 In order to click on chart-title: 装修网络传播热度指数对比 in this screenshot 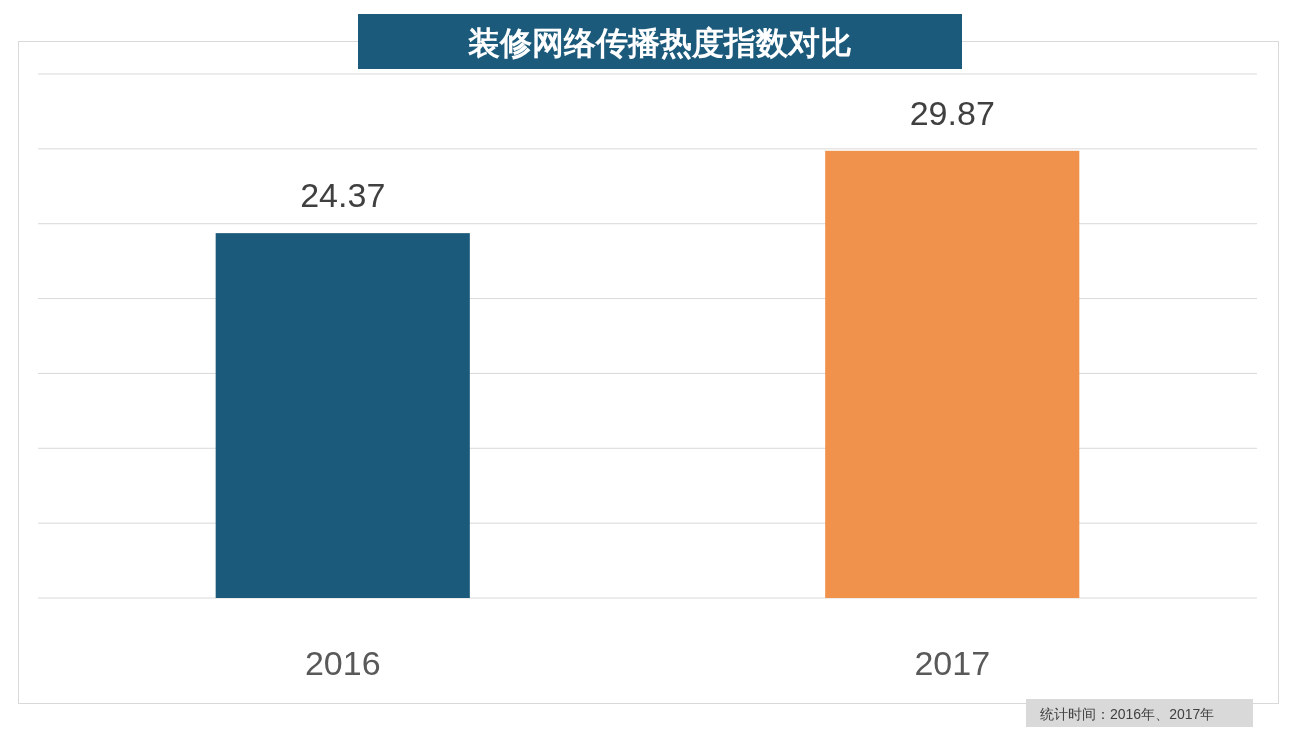, I will do `click(659, 43)`.